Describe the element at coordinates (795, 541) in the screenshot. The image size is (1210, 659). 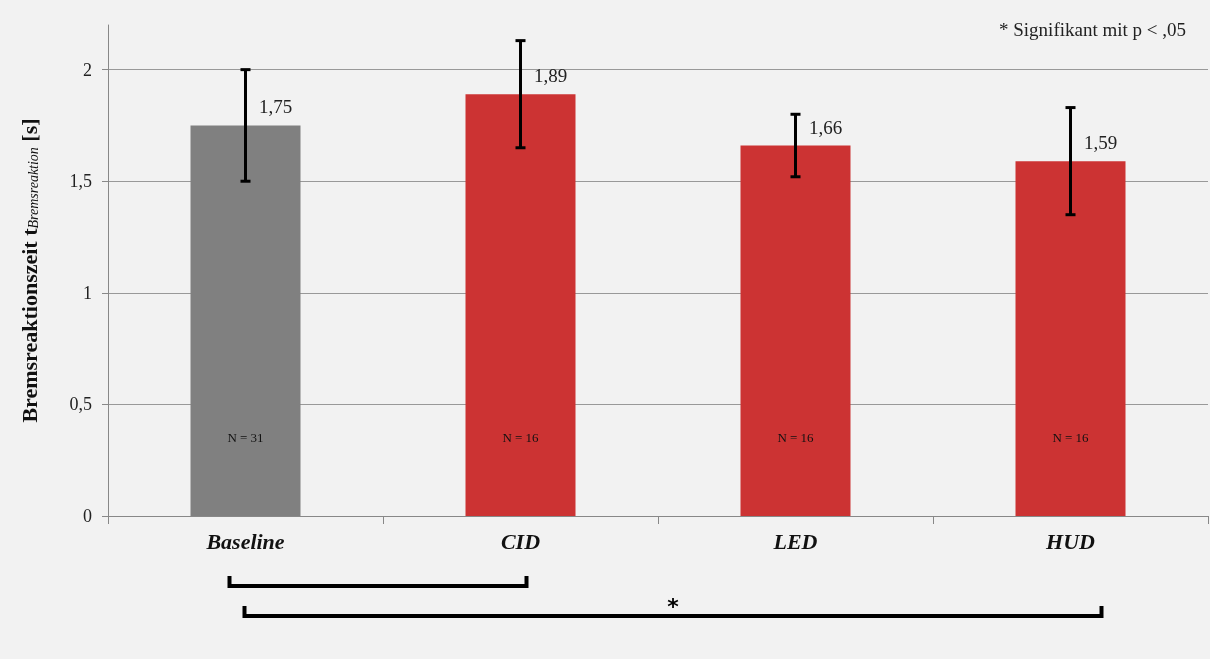
I see `x-tick-label: LED` at that location.